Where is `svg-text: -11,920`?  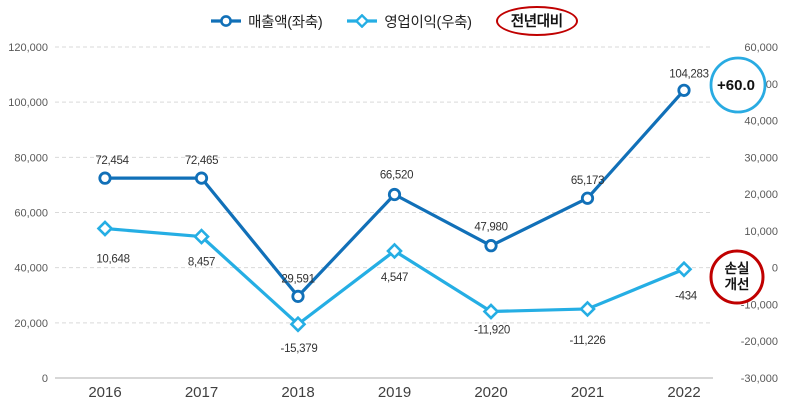 svg-text: -11,920 is located at coordinates (492, 331).